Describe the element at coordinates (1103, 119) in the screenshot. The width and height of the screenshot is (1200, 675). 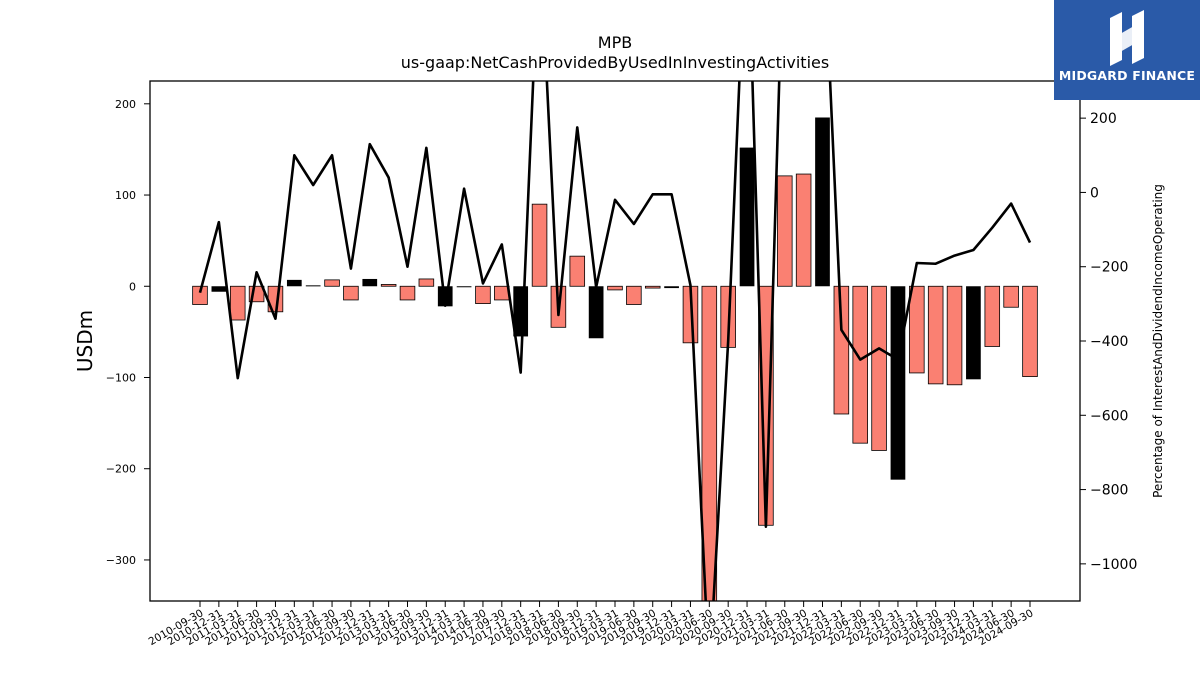
I see `y2-tick-label: 200` at that location.